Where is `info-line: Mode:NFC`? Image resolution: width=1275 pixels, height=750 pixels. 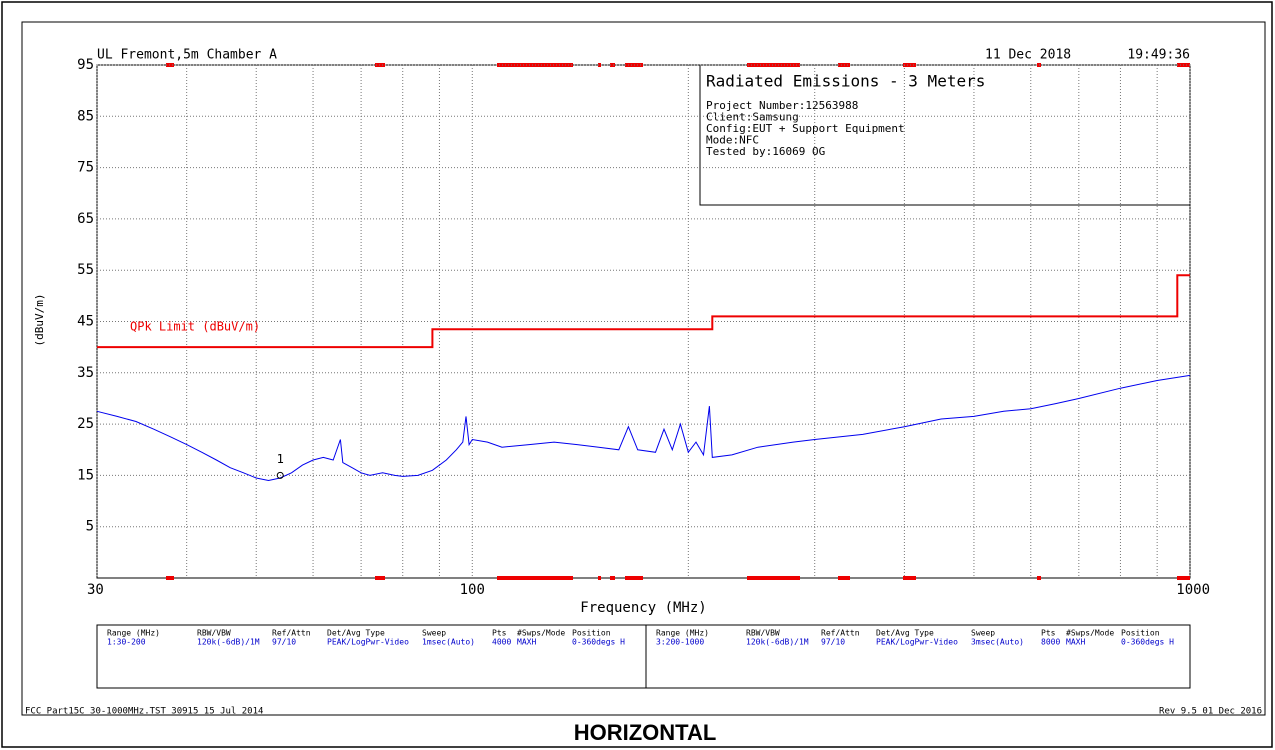
info-line: Mode:NFC is located at coordinates (732, 140).